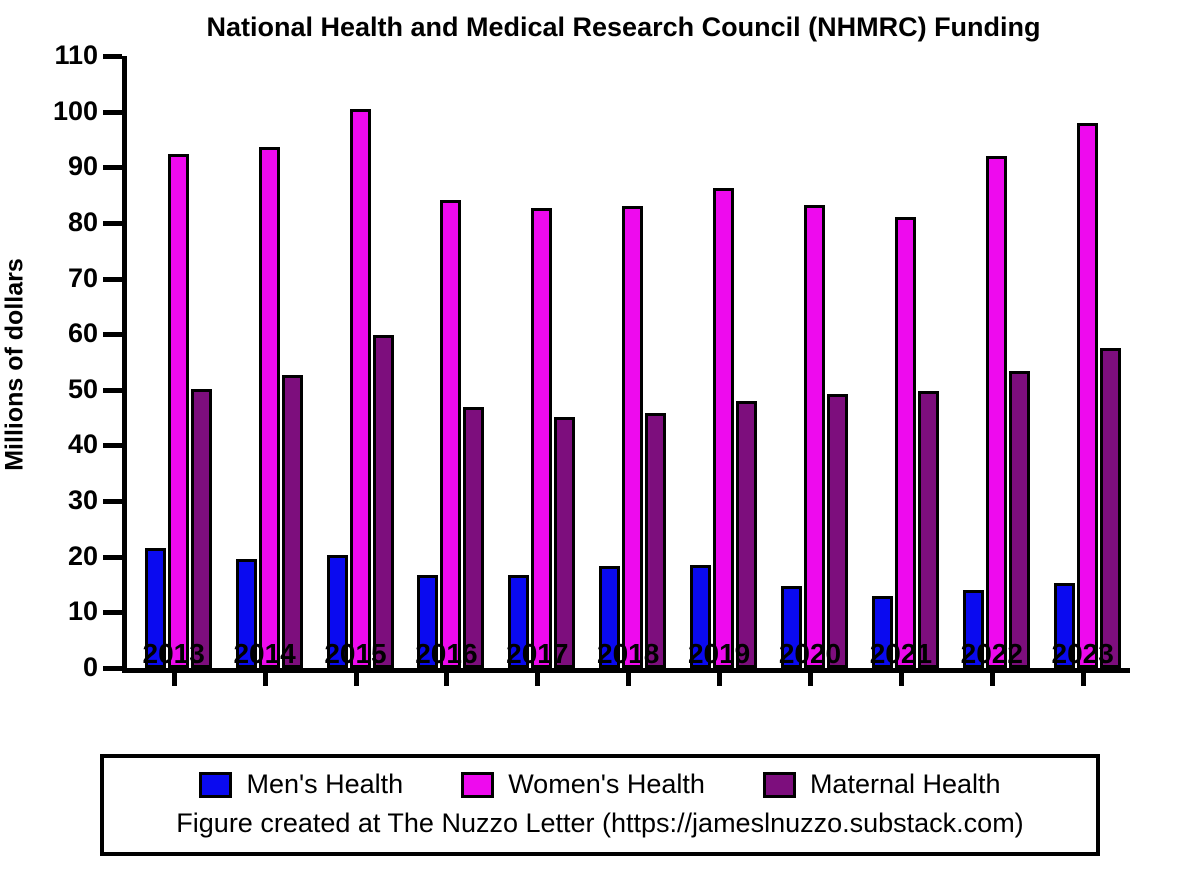 Image resolution: width=1200 pixels, height=870 pixels. Describe the element at coordinates (996, 412) in the screenshot. I see `women-s-health-bar-2022` at that location.